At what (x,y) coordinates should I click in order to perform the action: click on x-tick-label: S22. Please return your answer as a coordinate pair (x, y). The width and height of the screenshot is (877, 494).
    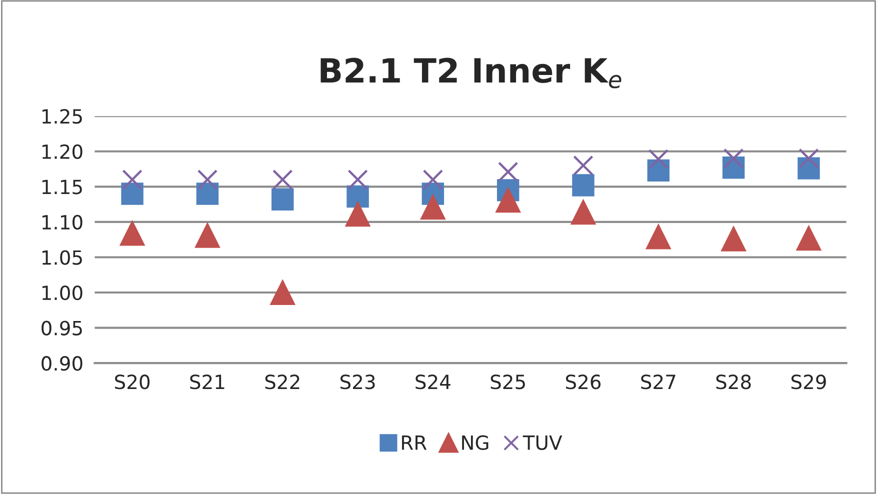
    Looking at the image, I should click on (282, 382).